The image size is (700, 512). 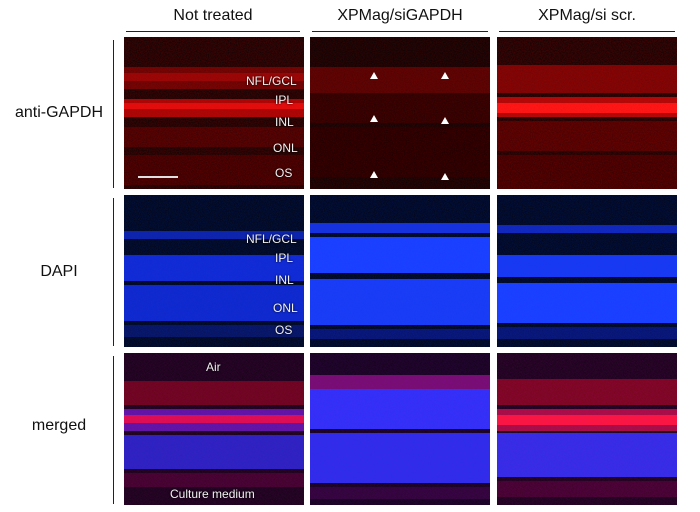 What do you see at coordinates (158, 177) in the screenshot?
I see `scale-bar` at bounding box center [158, 177].